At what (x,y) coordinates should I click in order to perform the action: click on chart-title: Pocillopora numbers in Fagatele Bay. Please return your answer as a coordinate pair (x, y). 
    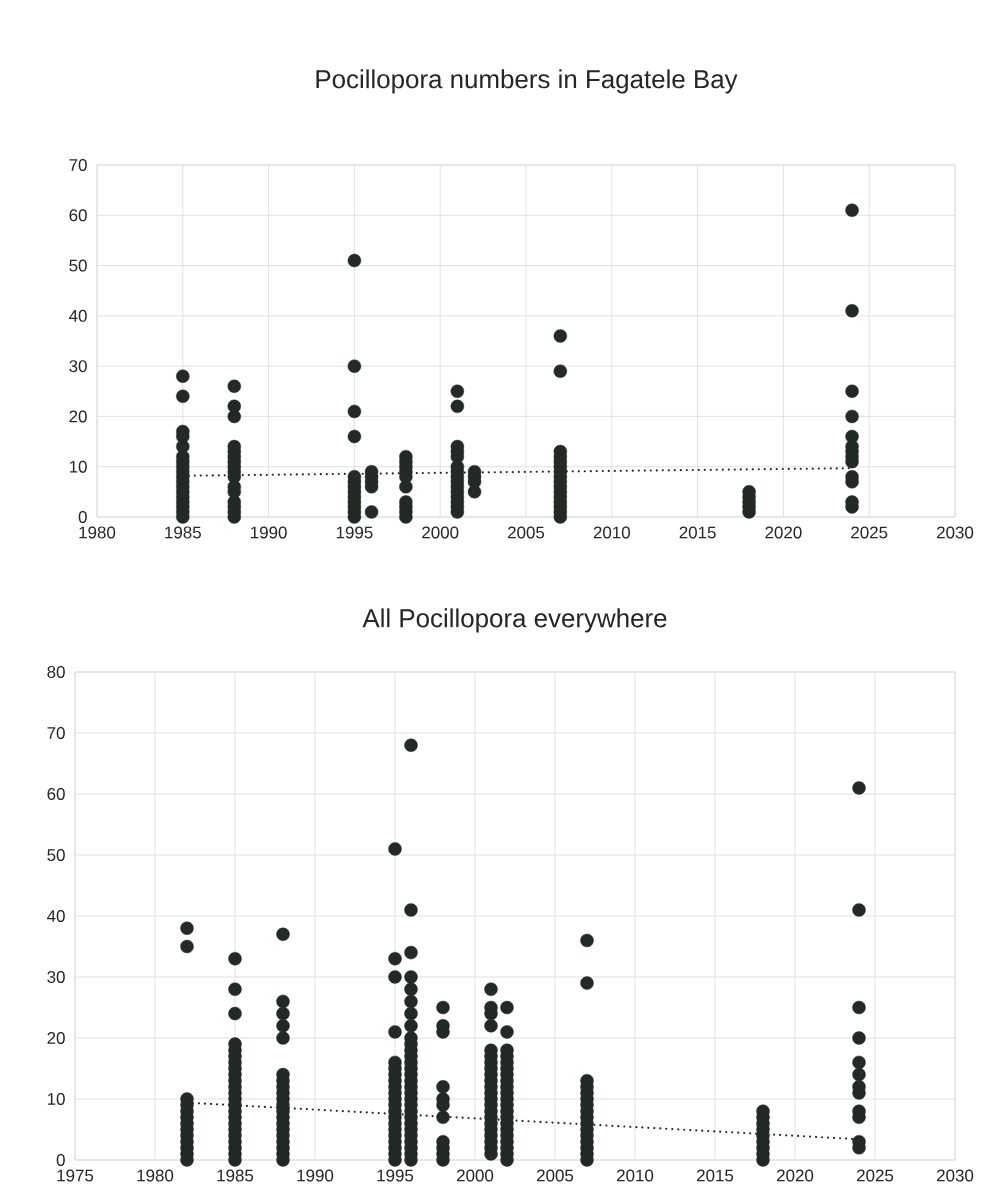
    Looking at the image, I should click on (527, 81).